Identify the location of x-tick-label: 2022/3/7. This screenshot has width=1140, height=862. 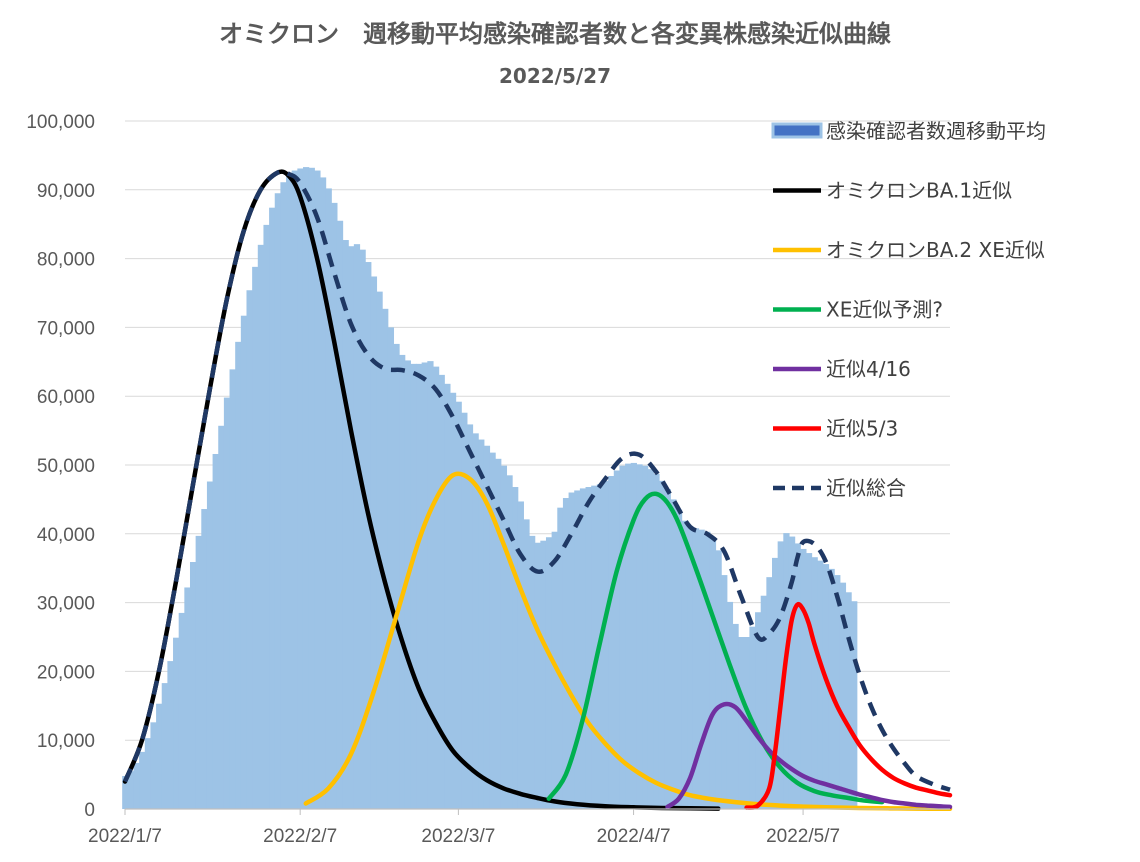
(458, 836).